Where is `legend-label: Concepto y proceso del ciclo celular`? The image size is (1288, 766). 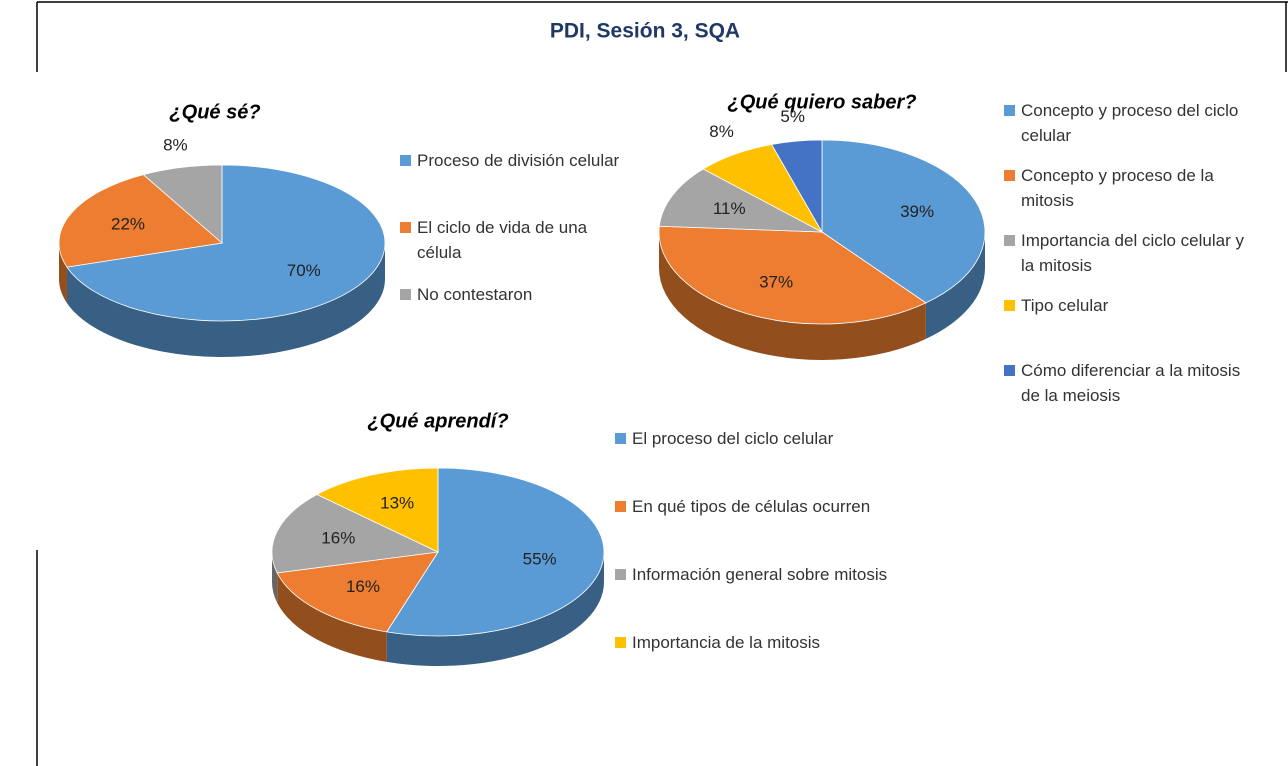
legend-label: Concepto y proceso del ciclo celular is located at coordinates (1130, 123).